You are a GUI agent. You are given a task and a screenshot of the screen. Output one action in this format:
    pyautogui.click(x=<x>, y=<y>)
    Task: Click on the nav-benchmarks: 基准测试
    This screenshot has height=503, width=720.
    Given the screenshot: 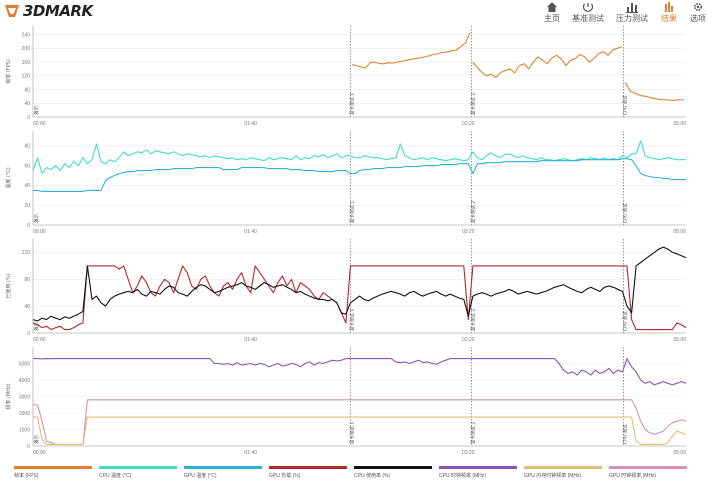 What is the action you would take?
    pyautogui.click(x=588, y=13)
    